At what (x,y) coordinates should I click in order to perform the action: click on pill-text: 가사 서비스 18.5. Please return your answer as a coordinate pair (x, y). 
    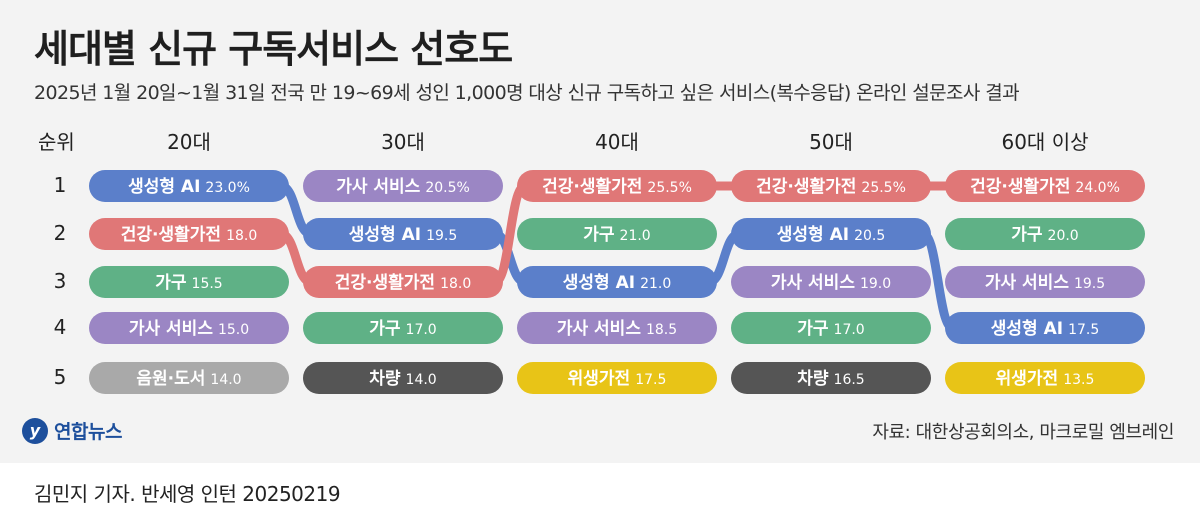
    Looking at the image, I should click on (617, 329).